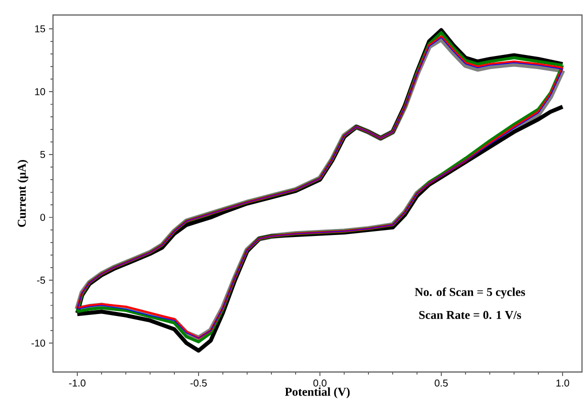 The height and width of the screenshot is (406, 584). What do you see at coordinates (319, 383) in the screenshot?
I see `x-tick-label: 0.0` at bounding box center [319, 383].